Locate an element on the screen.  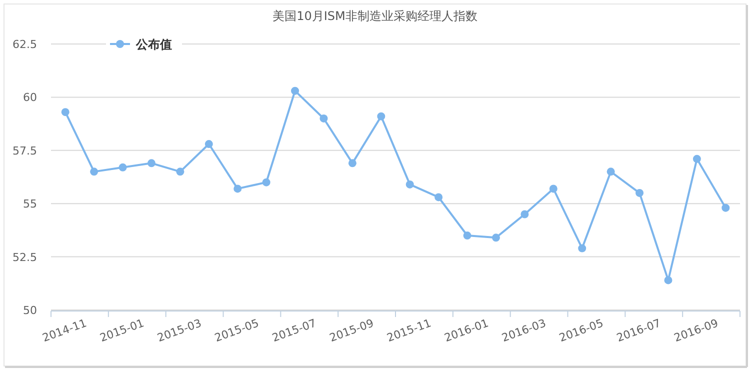
y-tick-label: 57.5 is located at coordinates (24, 151).